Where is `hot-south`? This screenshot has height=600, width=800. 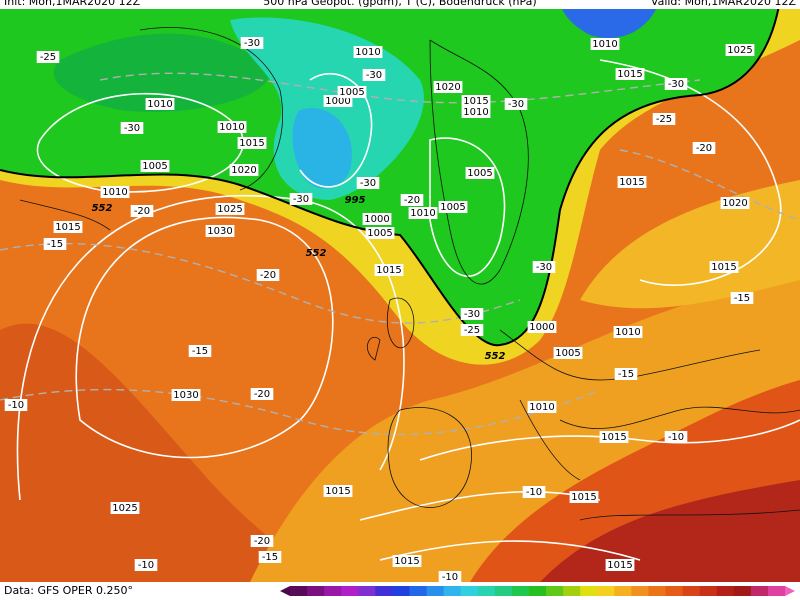 hot-south is located at coordinates (670, 531).